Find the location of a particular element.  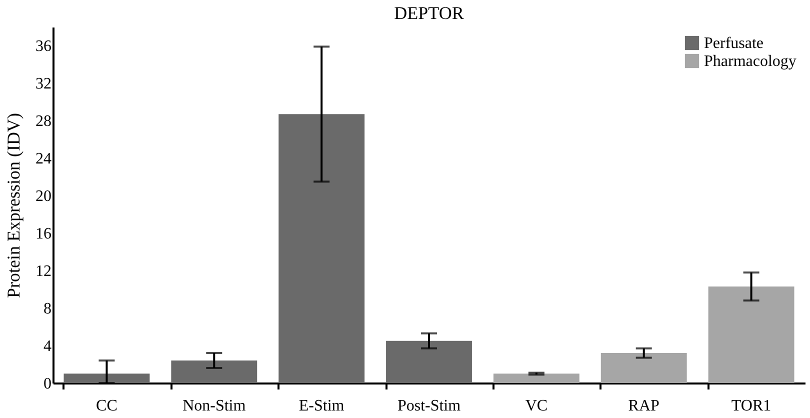

y-tick-label: 36 is located at coordinates (44, 47).